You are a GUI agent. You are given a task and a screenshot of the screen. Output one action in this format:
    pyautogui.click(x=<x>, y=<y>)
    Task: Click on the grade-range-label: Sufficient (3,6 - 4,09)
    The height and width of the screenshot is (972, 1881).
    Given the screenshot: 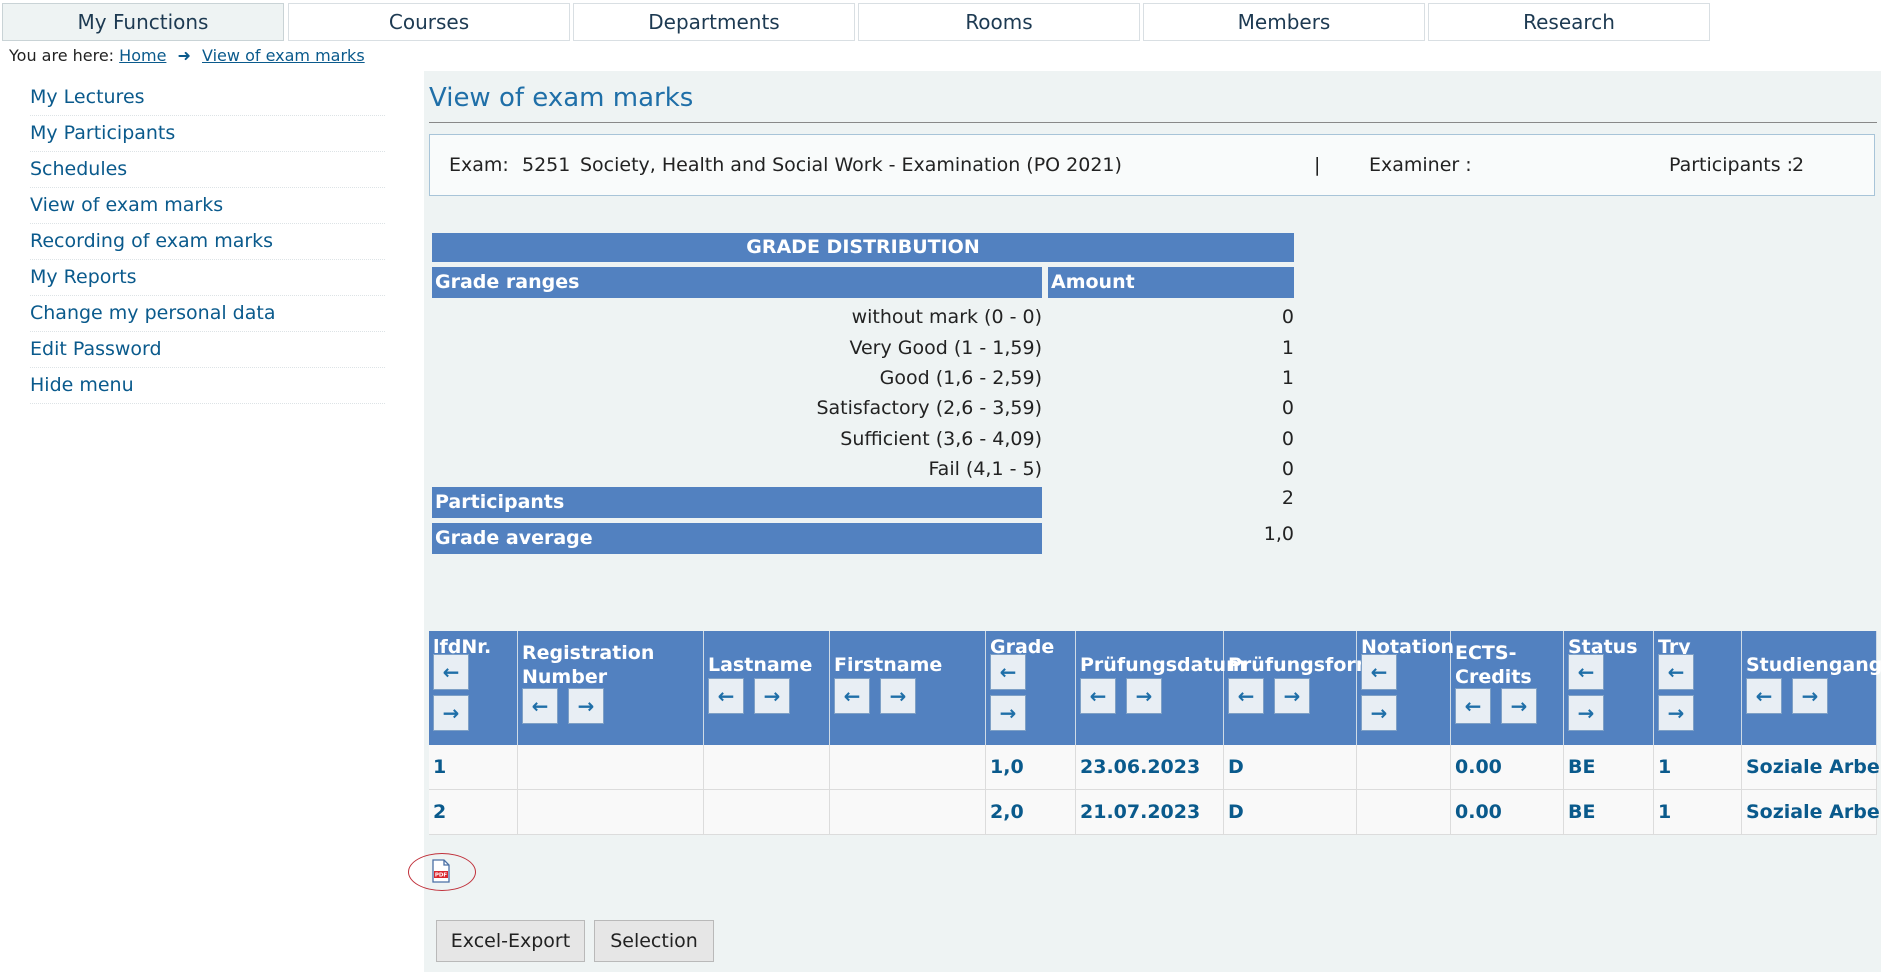 What is the action you would take?
    pyautogui.click(x=941, y=439)
    